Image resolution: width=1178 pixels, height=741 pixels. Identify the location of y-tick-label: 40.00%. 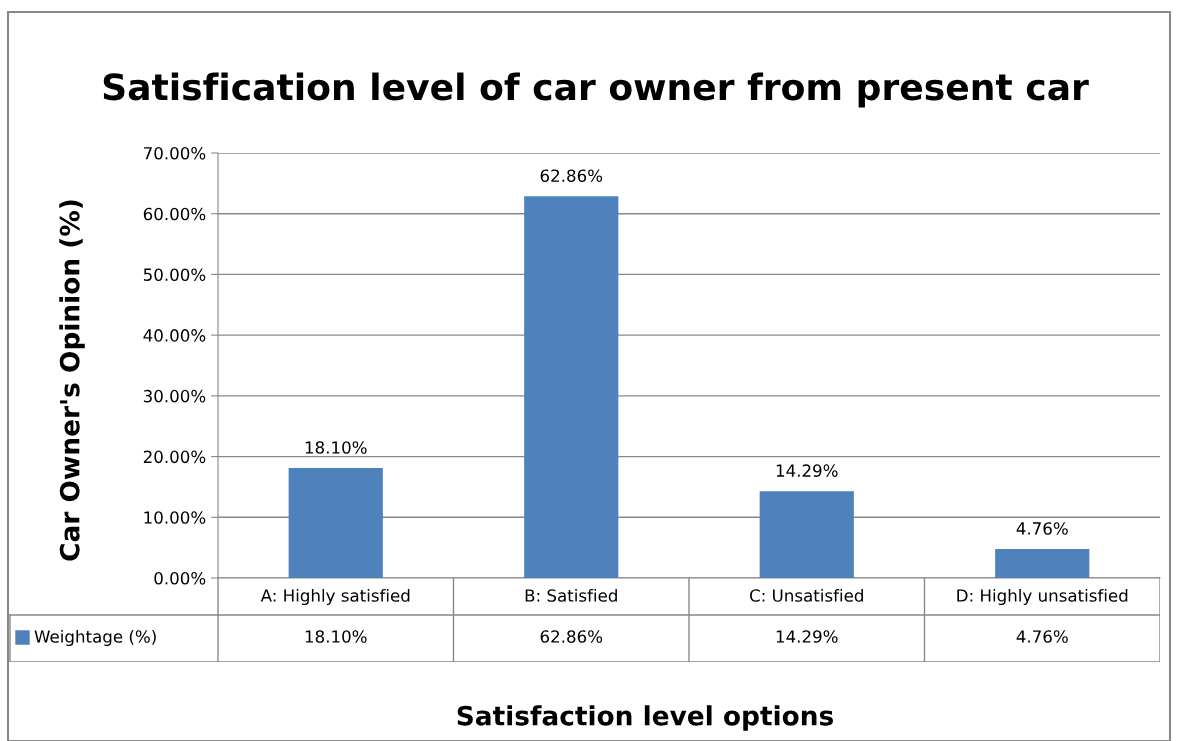
(174, 335).